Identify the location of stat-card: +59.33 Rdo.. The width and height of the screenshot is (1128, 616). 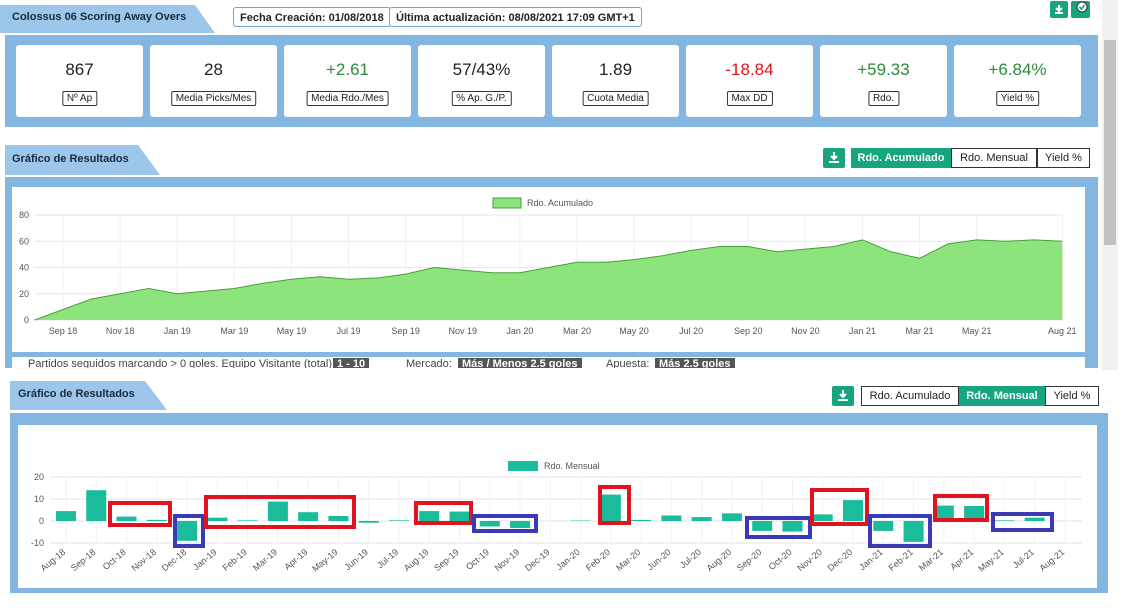
(883, 81).